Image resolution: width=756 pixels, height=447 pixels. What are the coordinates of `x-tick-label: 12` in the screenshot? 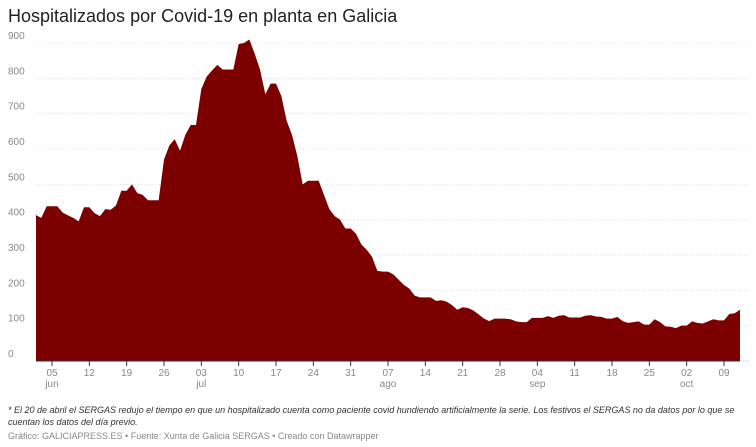 It's located at (90, 373).